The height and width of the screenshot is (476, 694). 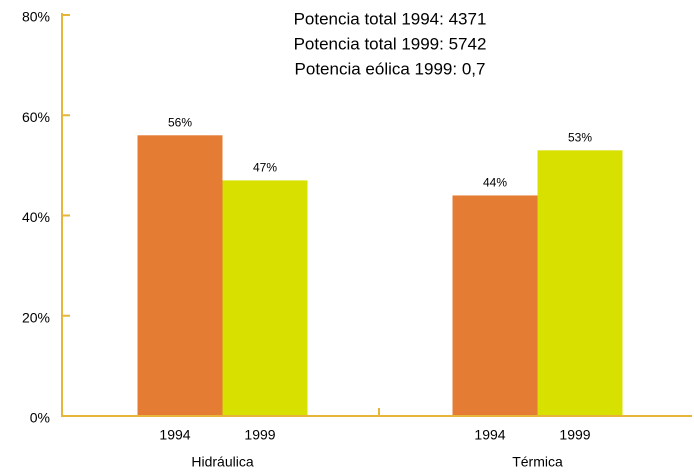 What do you see at coordinates (40, 418) in the screenshot?
I see `y-tick-label: 0%` at bounding box center [40, 418].